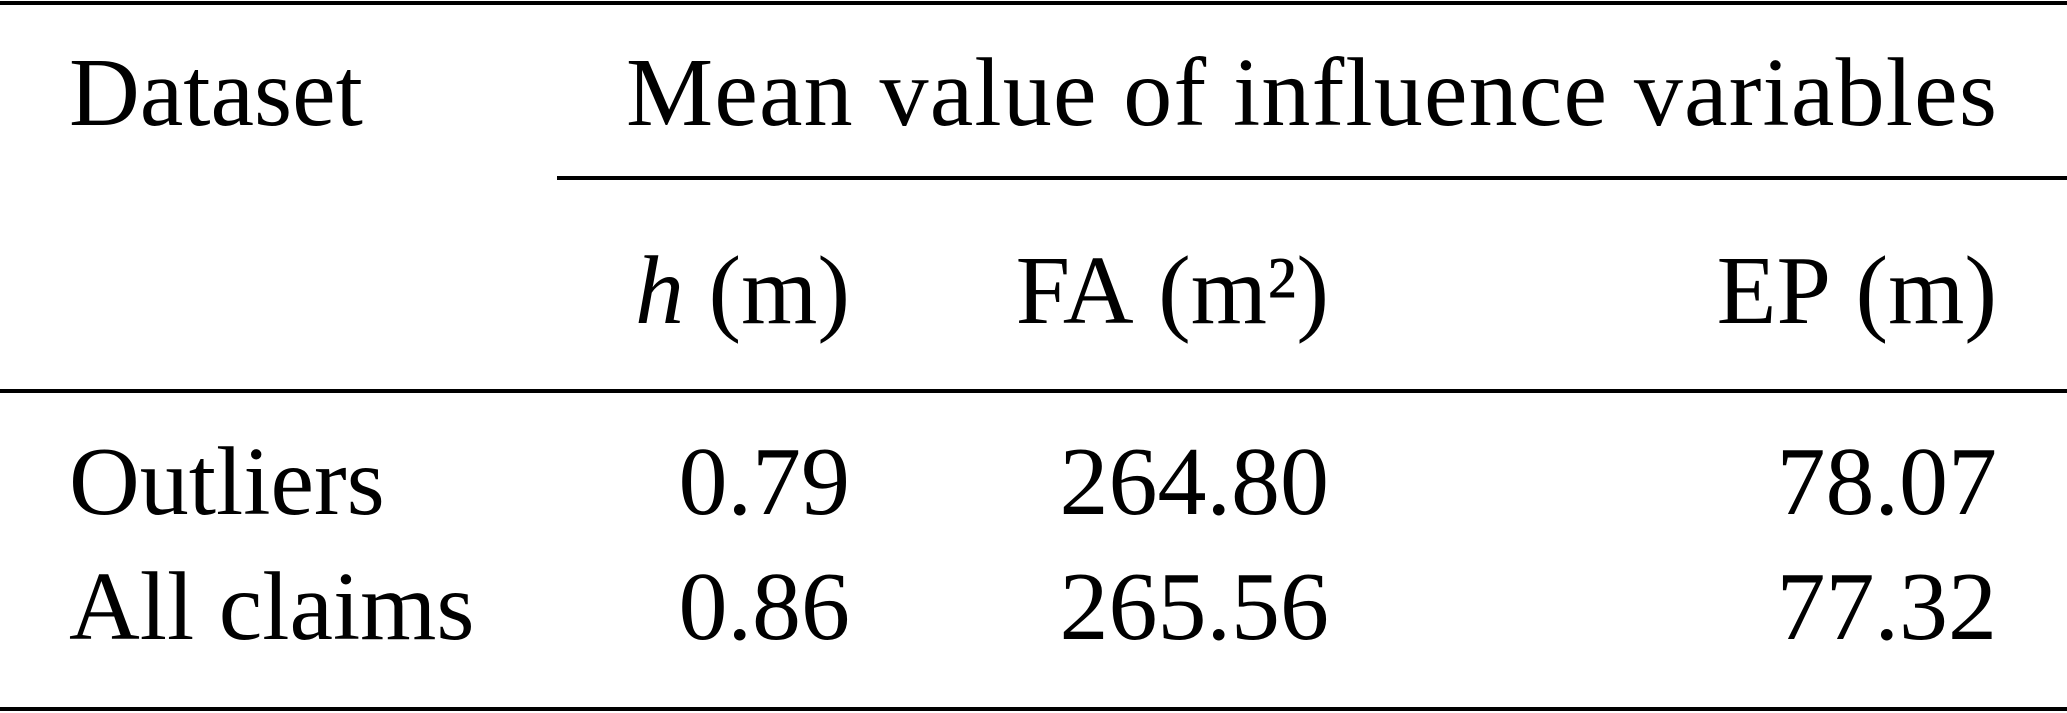 This screenshot has width=2067, height=713. I want to click on column-header: h (m), so click(742, 291).